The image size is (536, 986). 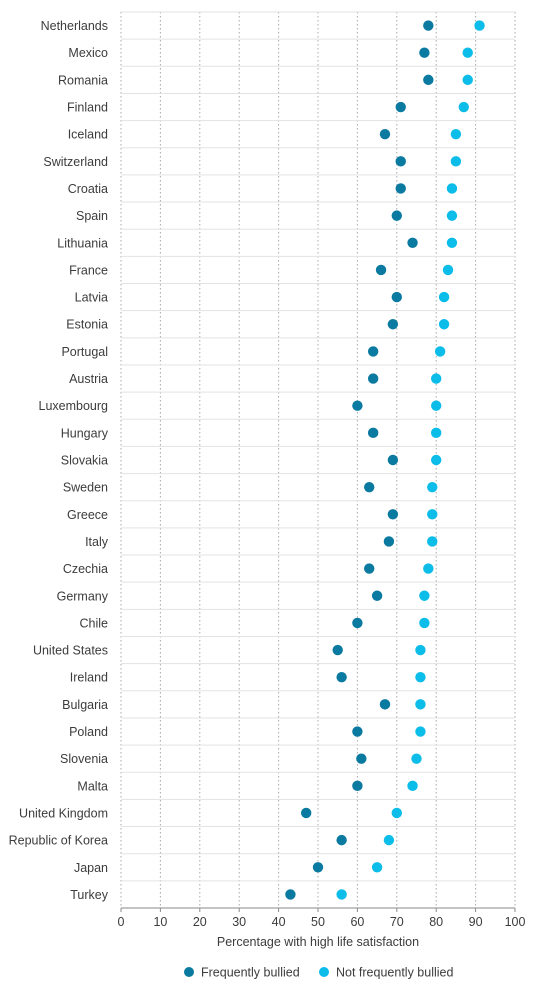 I want to click on category-label: Netherlands, so click(x=74, y=26).